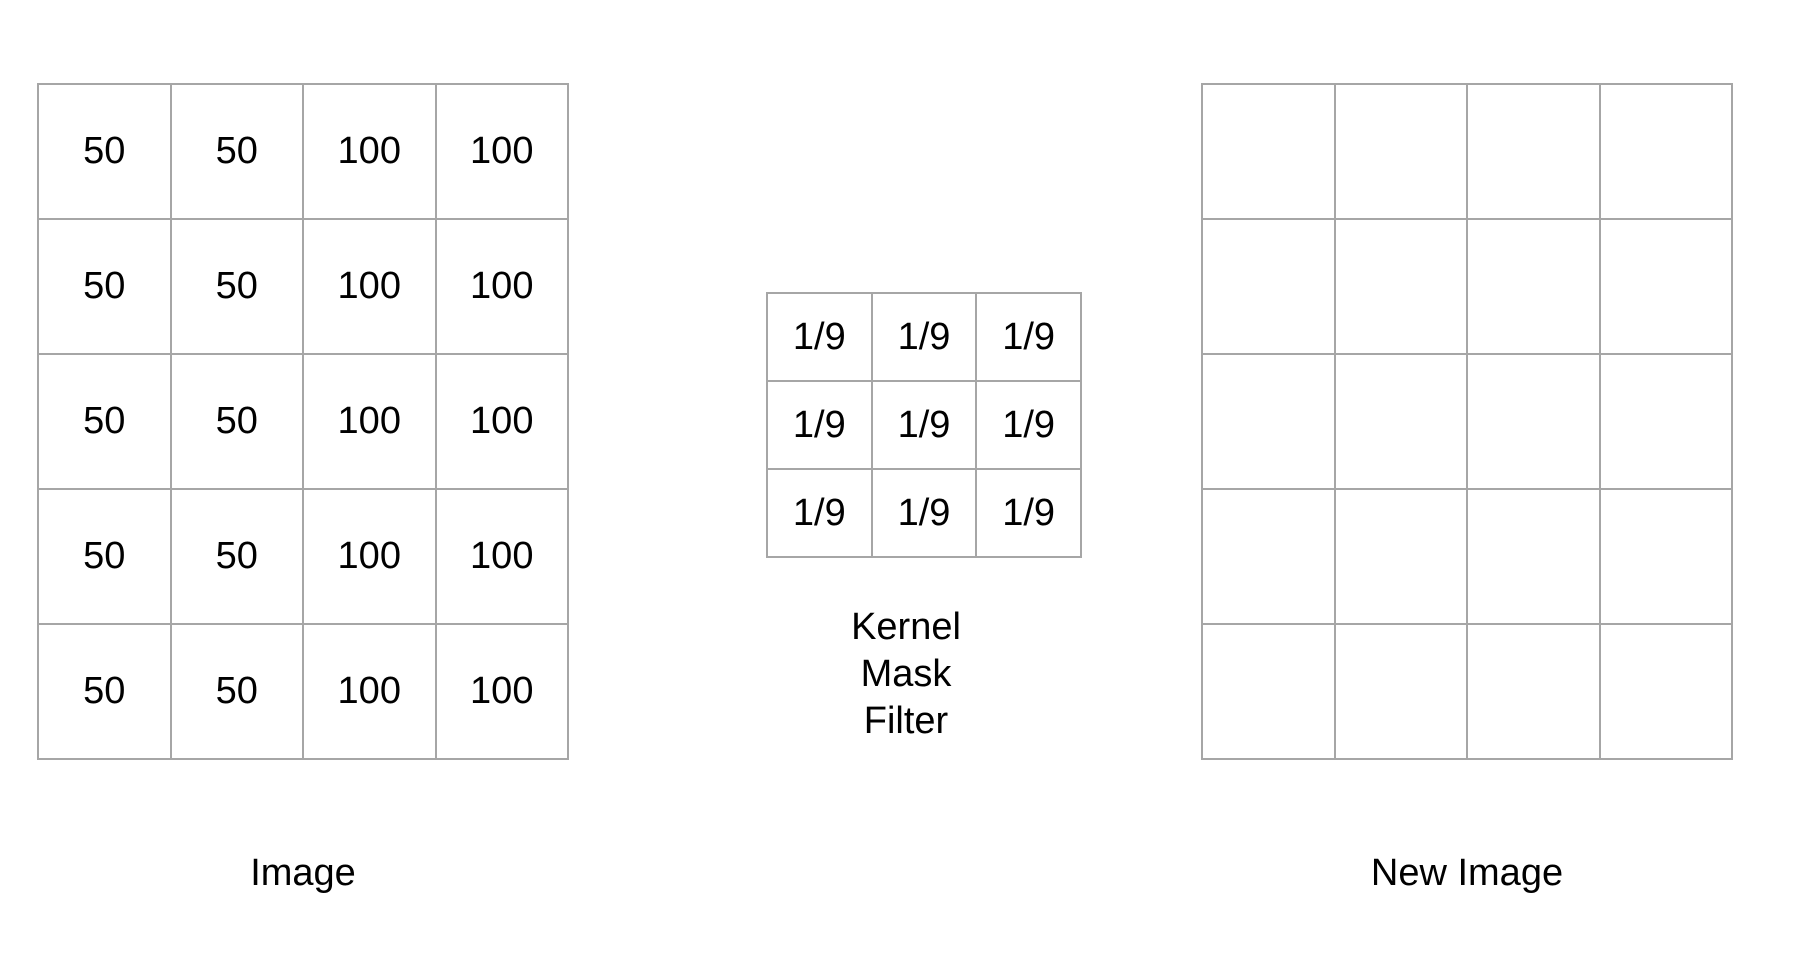 The image size is (1810, 960). What do you see at coordinates (1467, 873) in the screenshot?
I see `new-image-caption: New Image` at bounding box center [1467, 873].